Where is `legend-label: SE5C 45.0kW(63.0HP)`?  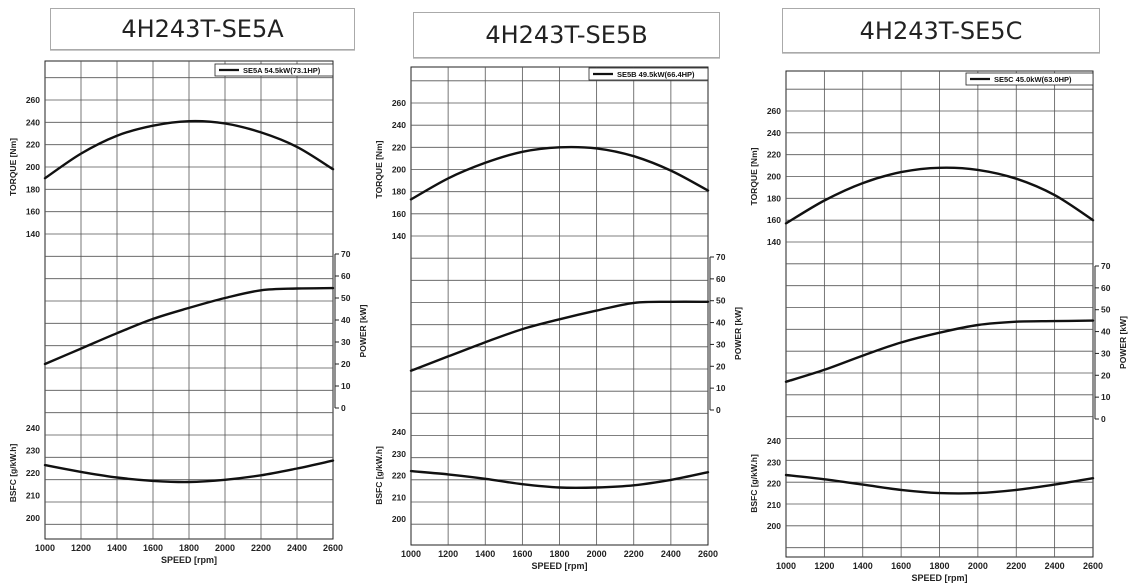
legend-label: SE5C 45.0kW(63.0HP) is located at coordinates (1033, 79).